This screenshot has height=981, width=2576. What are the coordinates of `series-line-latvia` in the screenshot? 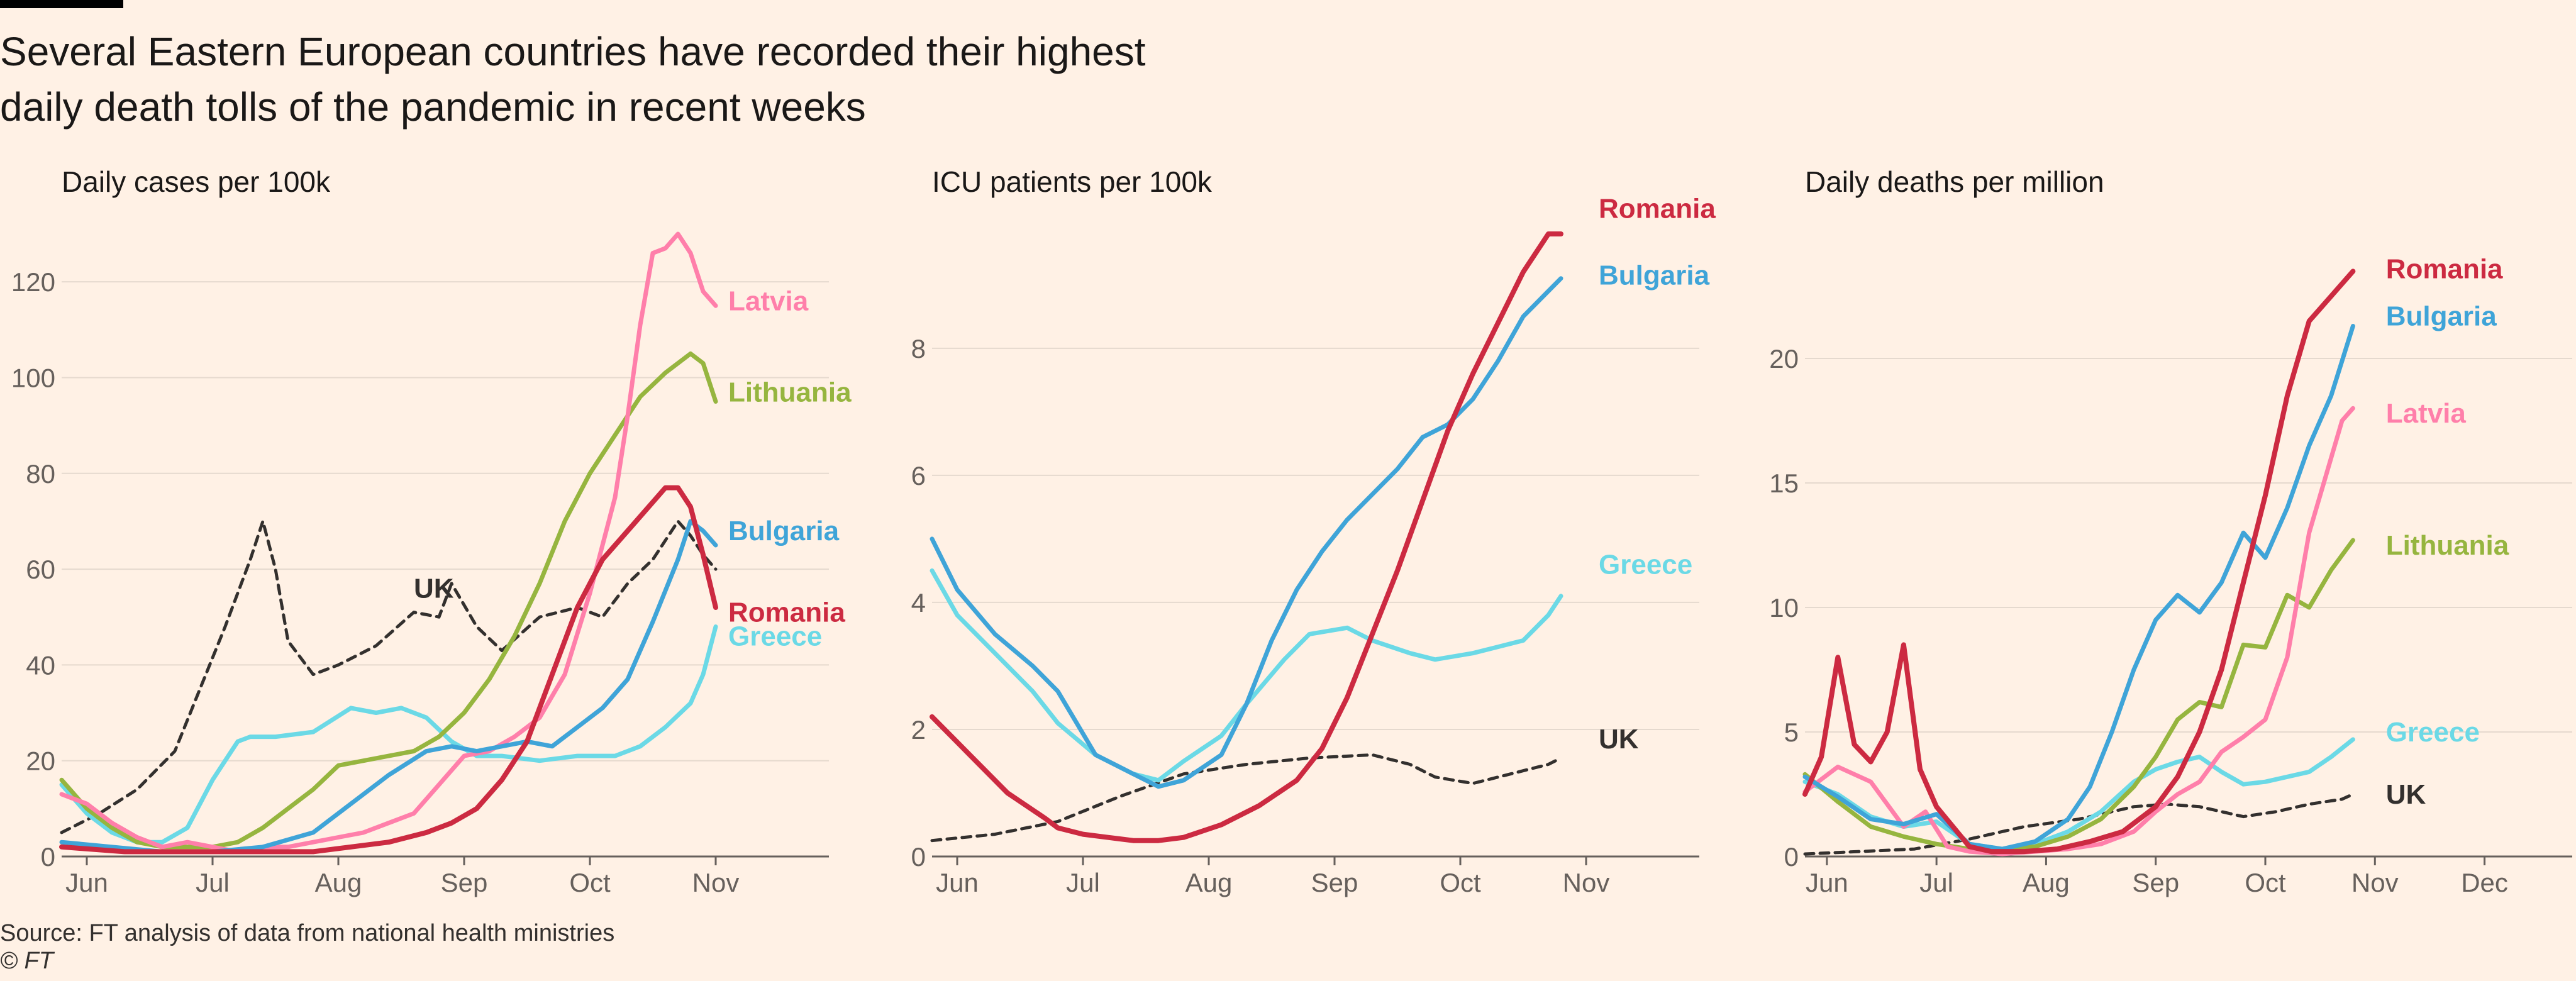 It's located at (2078, 631).